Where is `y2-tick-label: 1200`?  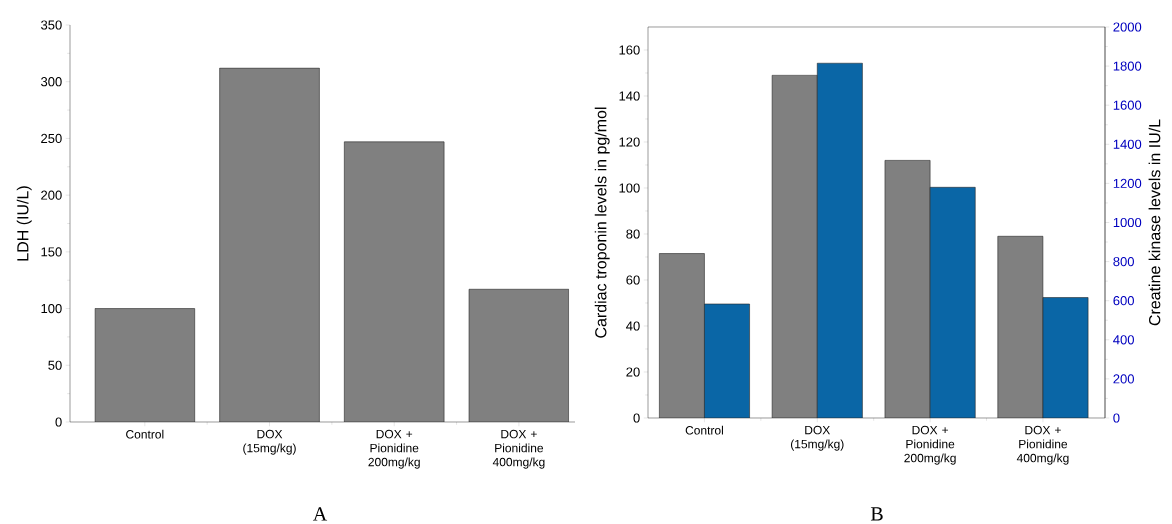
y2-tick-label: 1200 is located at coordinates (1127, 183).